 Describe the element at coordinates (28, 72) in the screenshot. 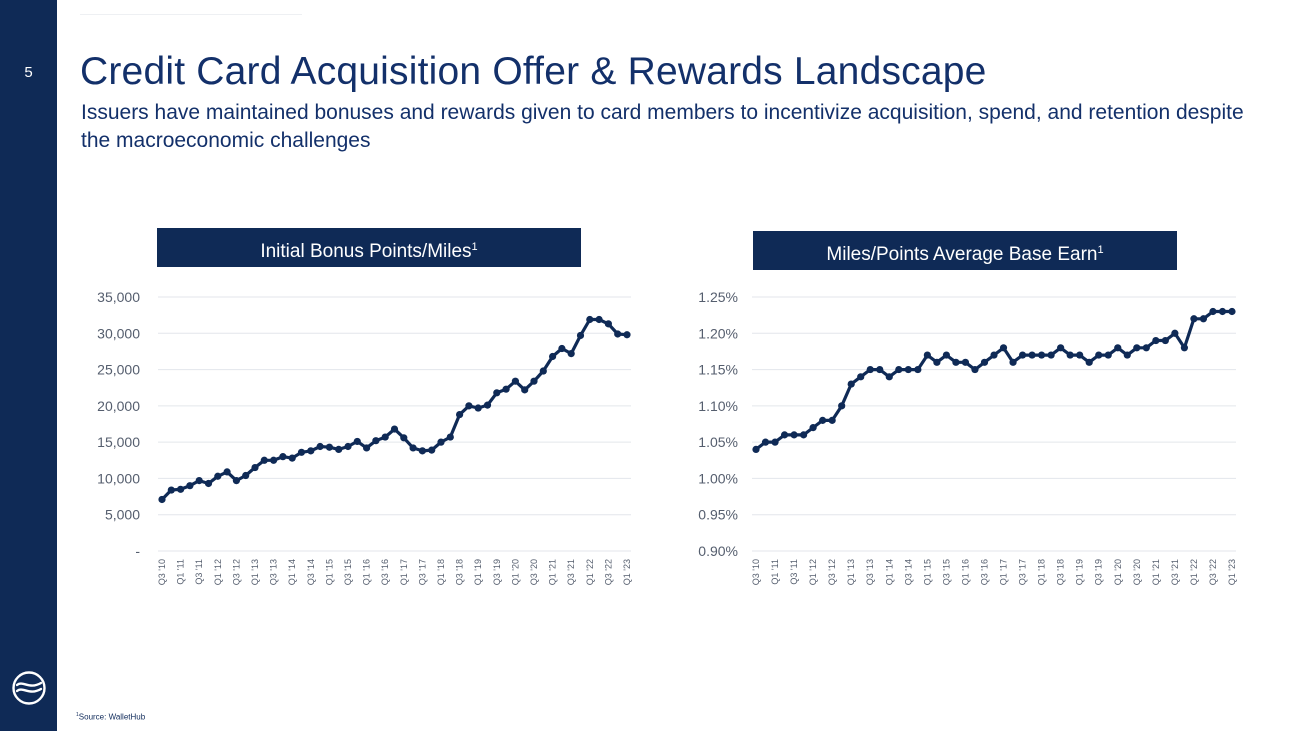

I see `page-number: 5` at that location.